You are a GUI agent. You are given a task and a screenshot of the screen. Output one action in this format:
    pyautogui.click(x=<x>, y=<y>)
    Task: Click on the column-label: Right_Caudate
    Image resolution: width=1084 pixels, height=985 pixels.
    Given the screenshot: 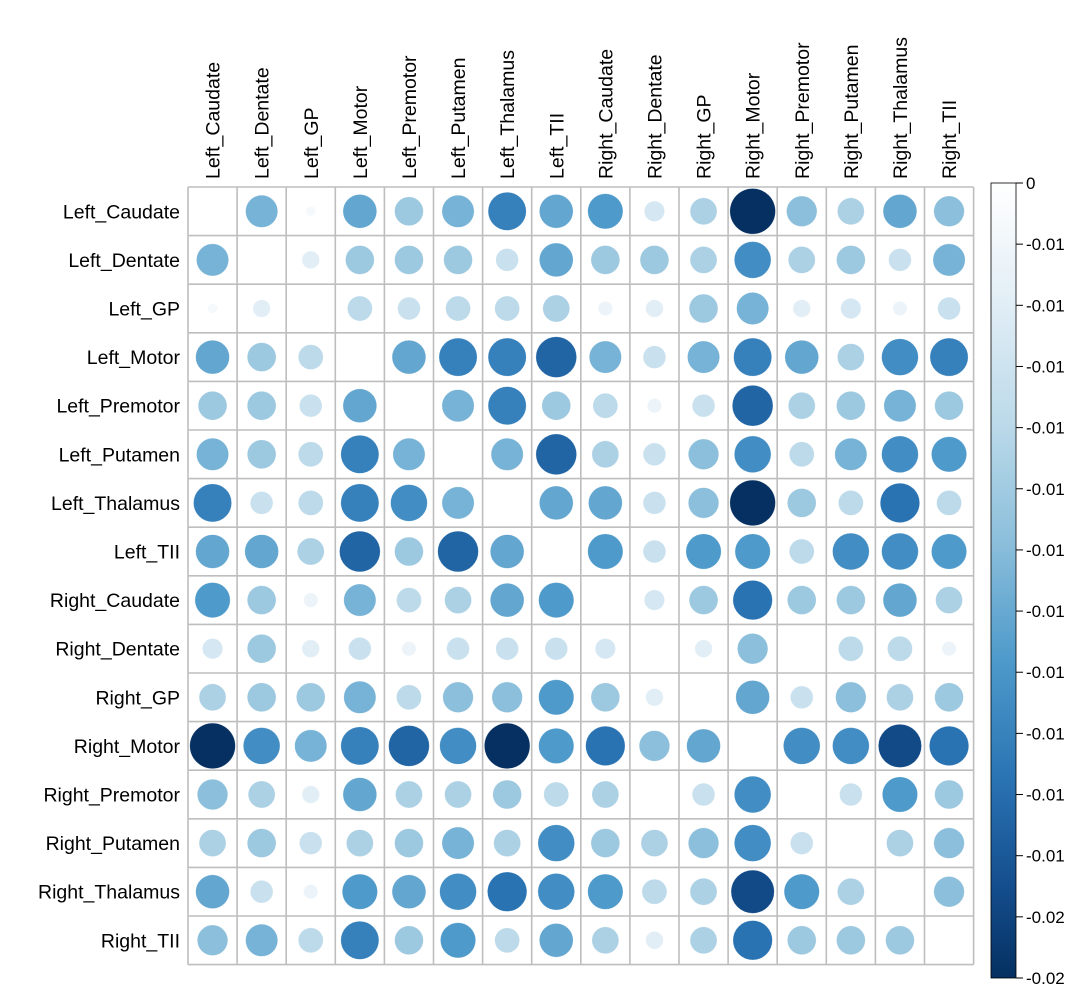 What is the action you would take?
    pyautogui.click(x=606, y=114)
    